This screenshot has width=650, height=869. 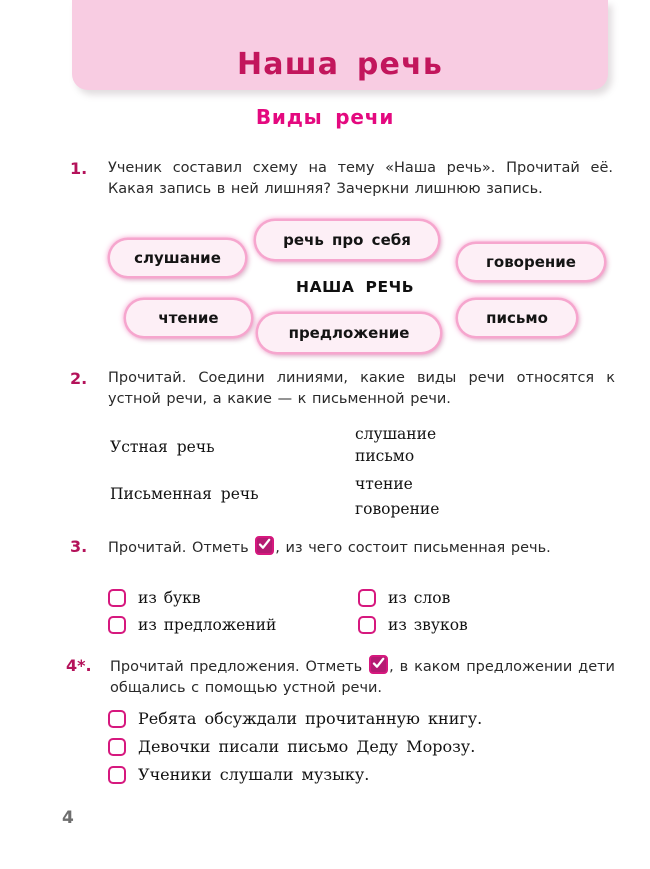 I want to click on option-label: из букв, so click(x=169, y=598).